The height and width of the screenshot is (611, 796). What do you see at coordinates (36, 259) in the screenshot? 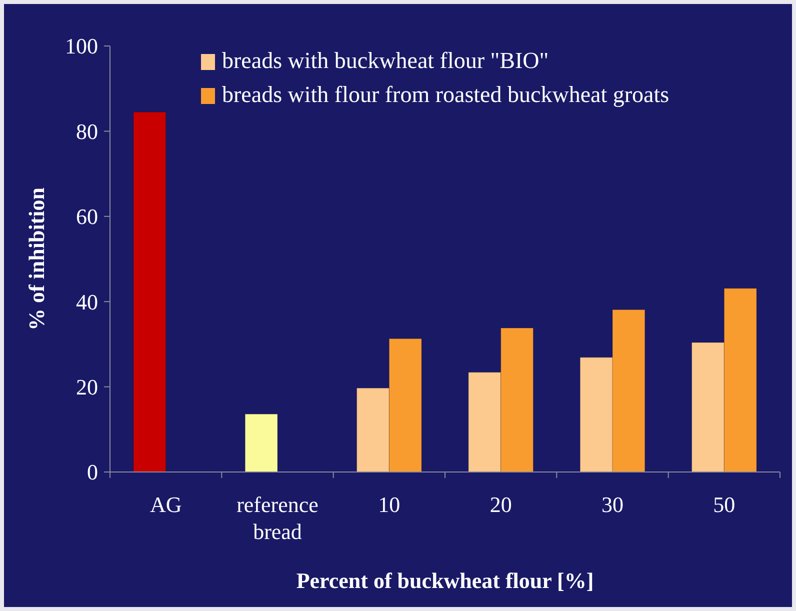
I see `y-axis-title: % of inhibition` at bounding box center [36, 259].